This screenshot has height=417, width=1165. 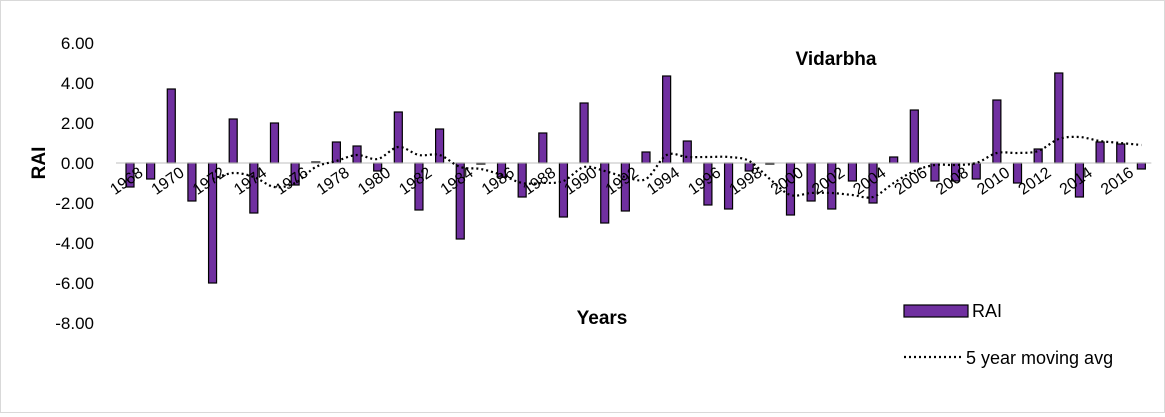 I want to click on y-tick-label: -8.00, so click(x=74, y=323).